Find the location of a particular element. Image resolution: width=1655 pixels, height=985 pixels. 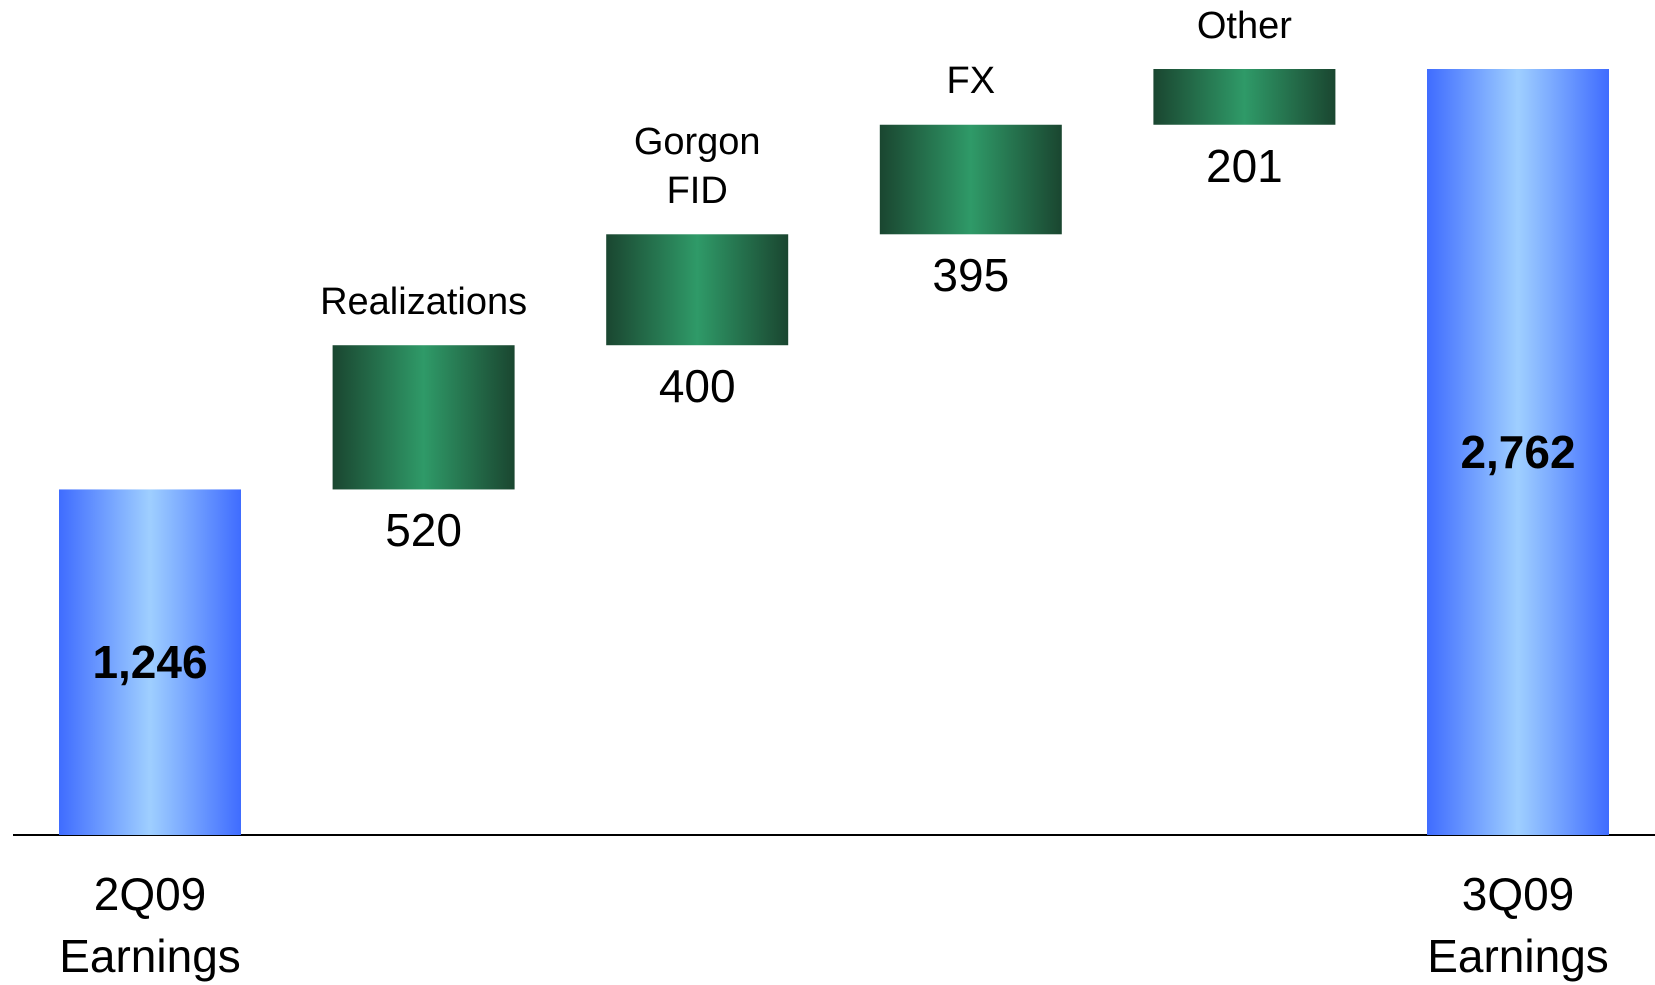

category-label: Gorgon FID is located at coordinates (697, 166).